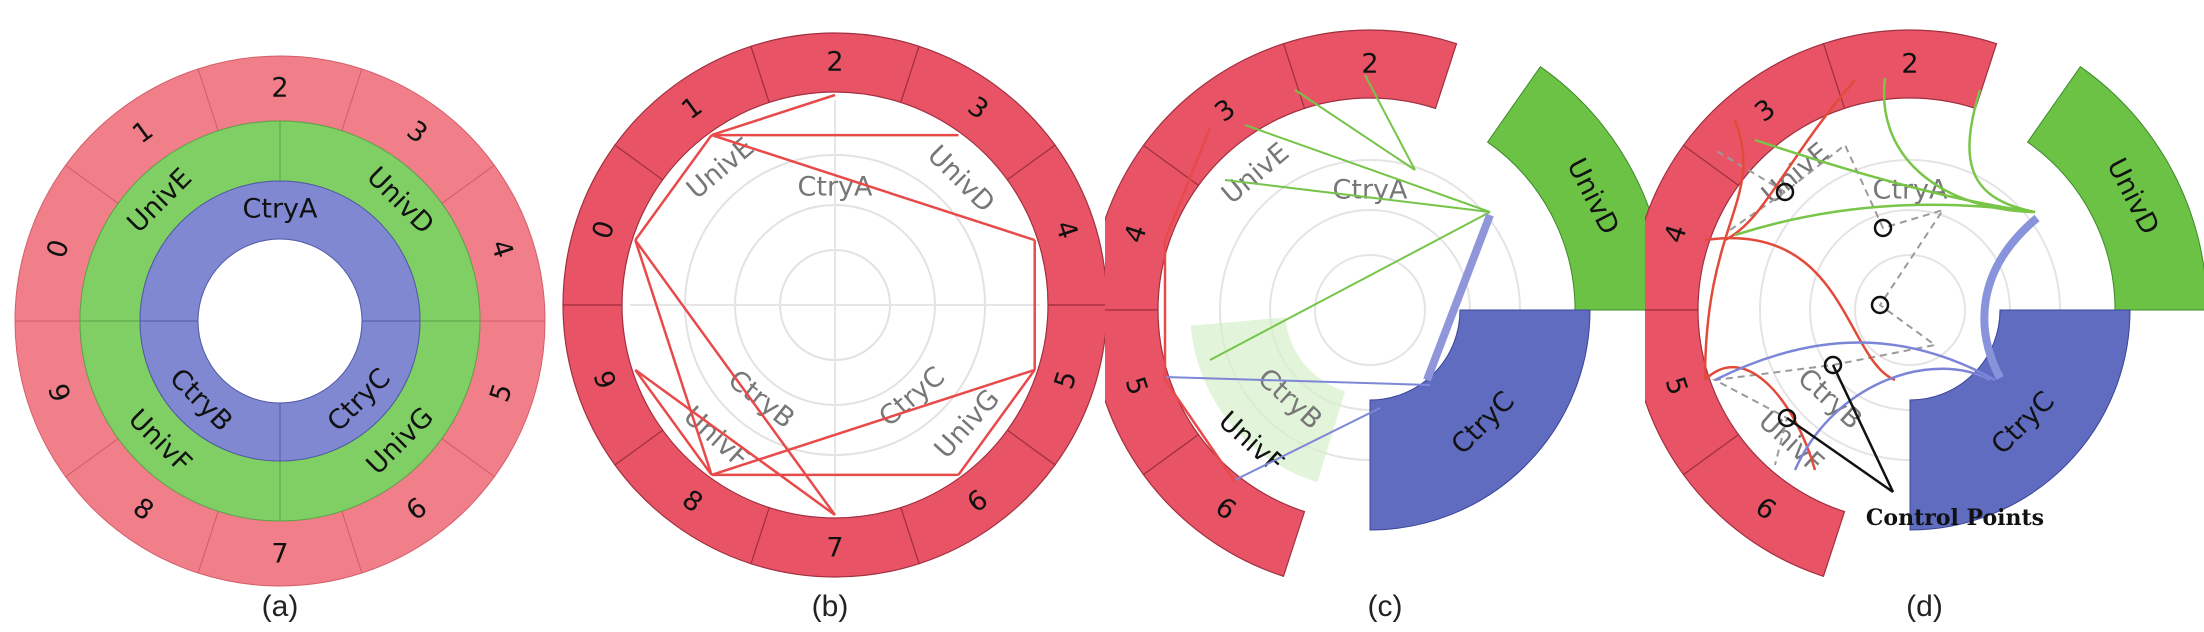  I want to click on univD-segment, so click(2115, 188).